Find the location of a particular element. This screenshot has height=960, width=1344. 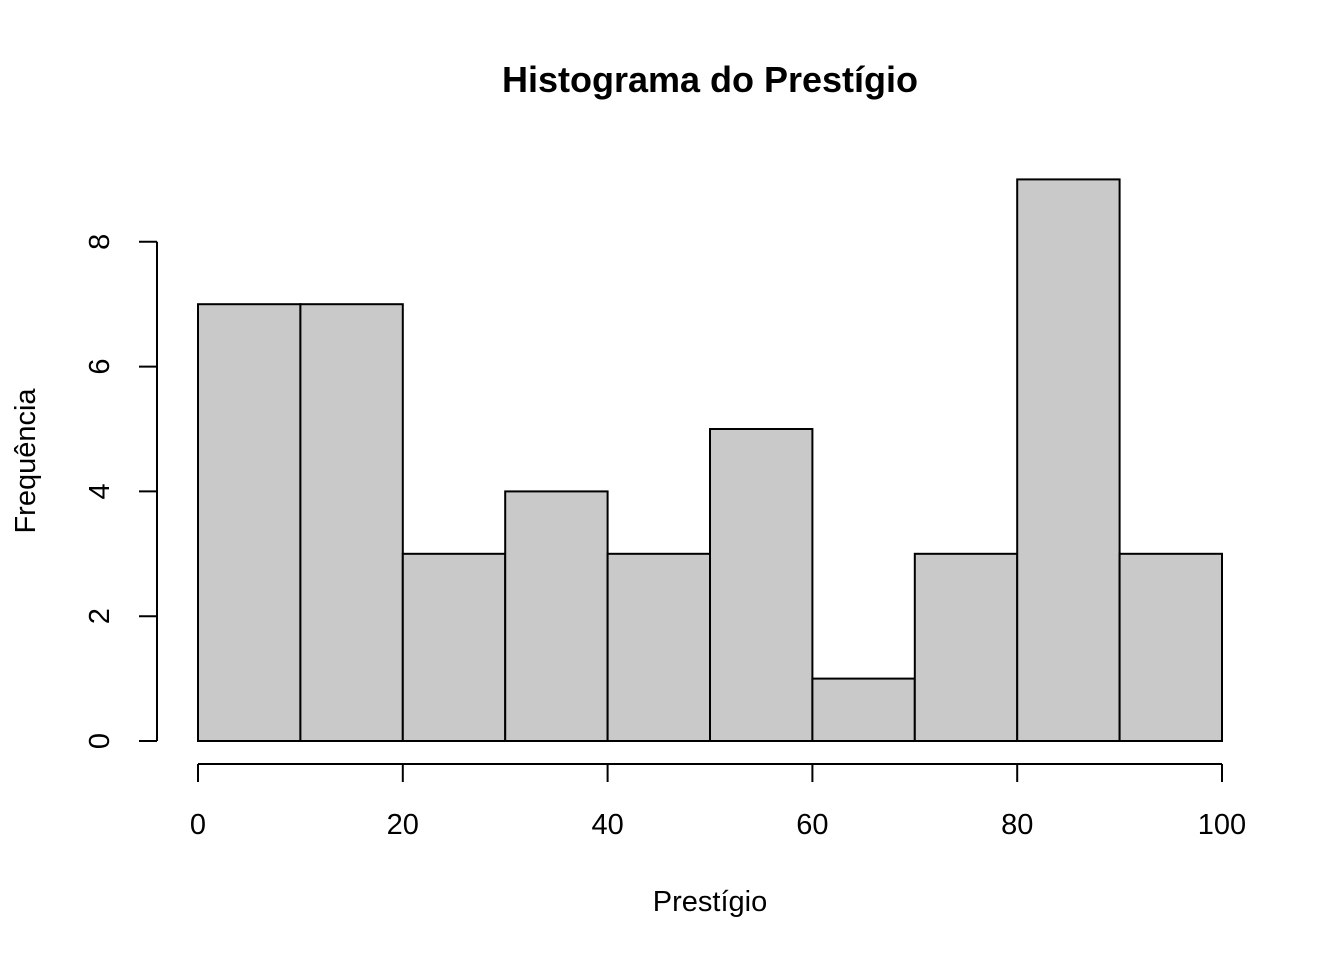

y-tick-label: 0 is located at coordinates (100, 741).